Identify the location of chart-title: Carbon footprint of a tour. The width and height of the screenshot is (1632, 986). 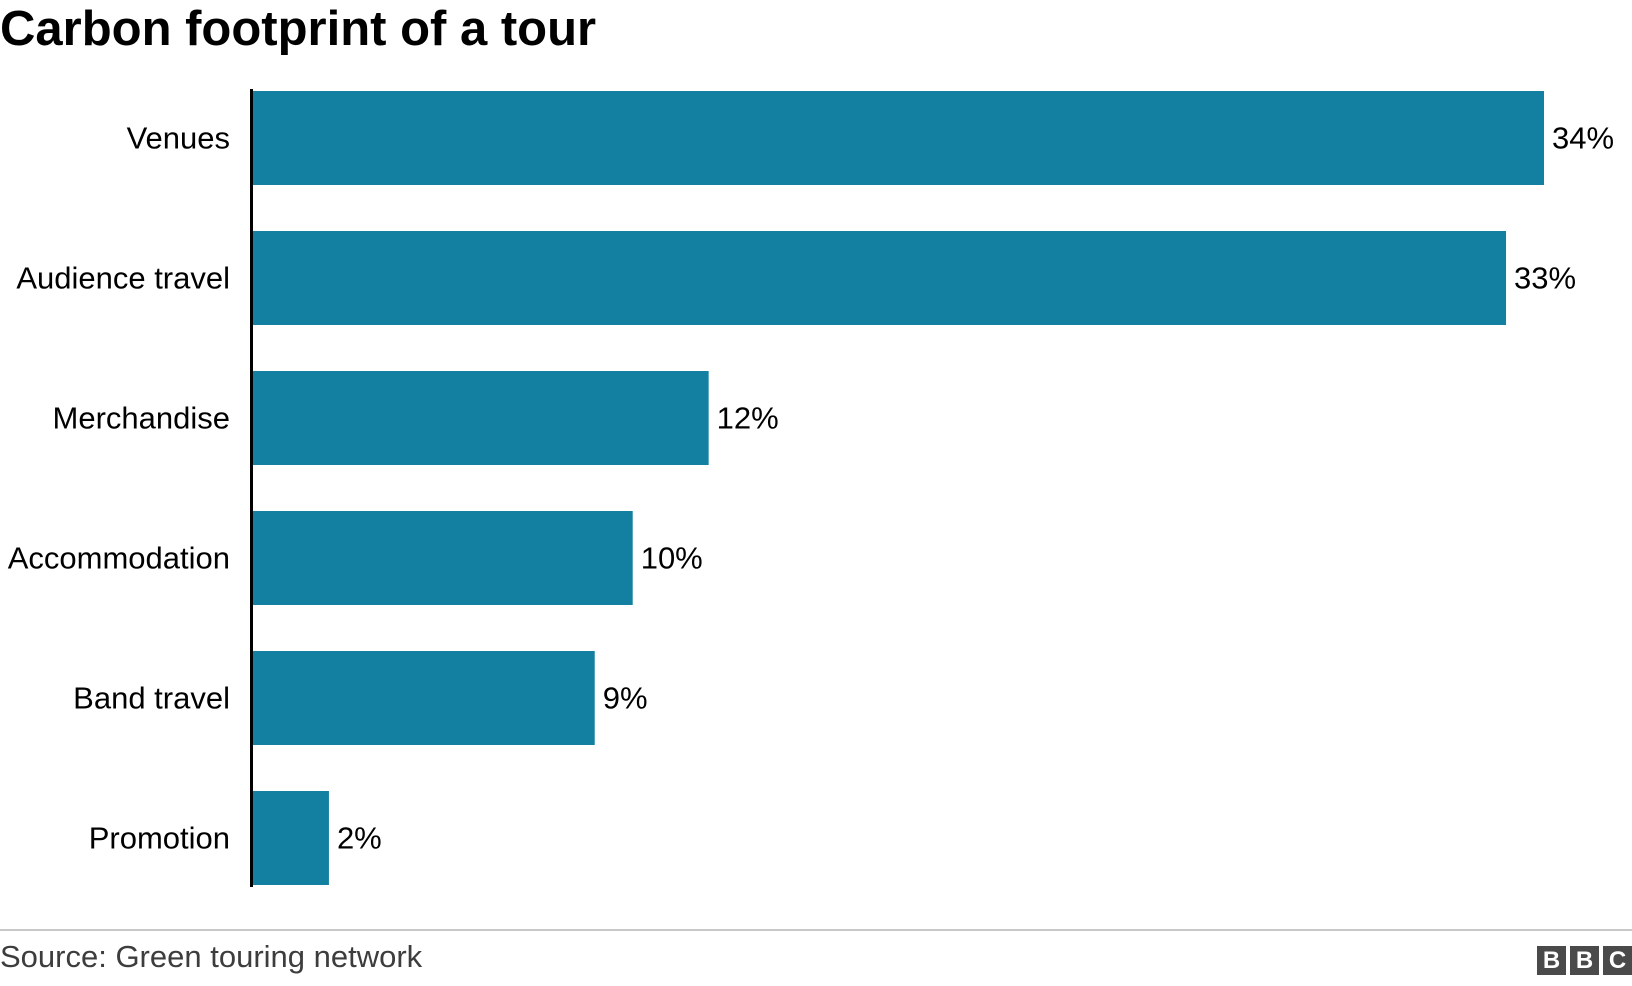
(298, 29).